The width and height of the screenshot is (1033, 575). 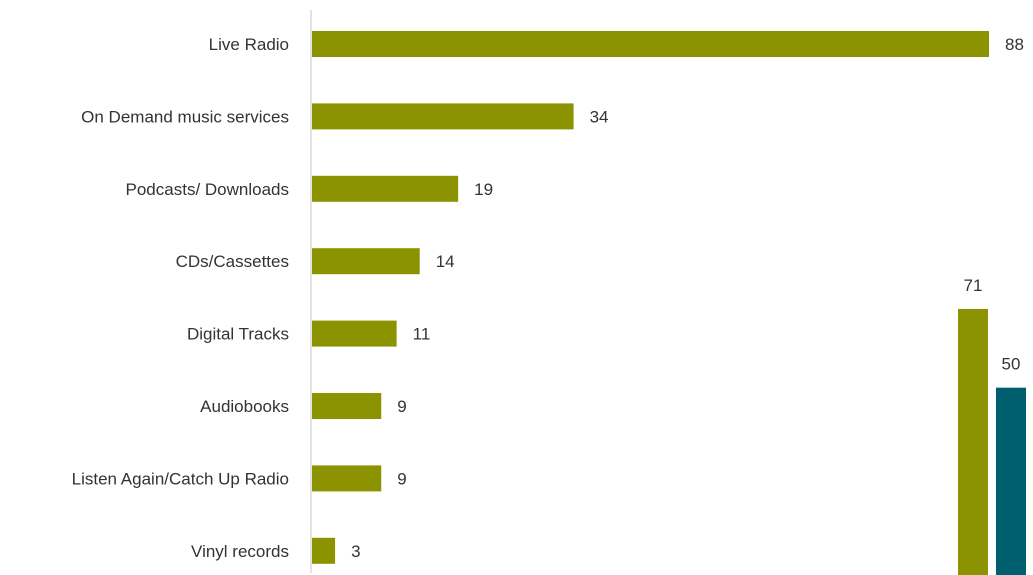 I want to click on bar-digital-tracks, so click(x=354, y=333).